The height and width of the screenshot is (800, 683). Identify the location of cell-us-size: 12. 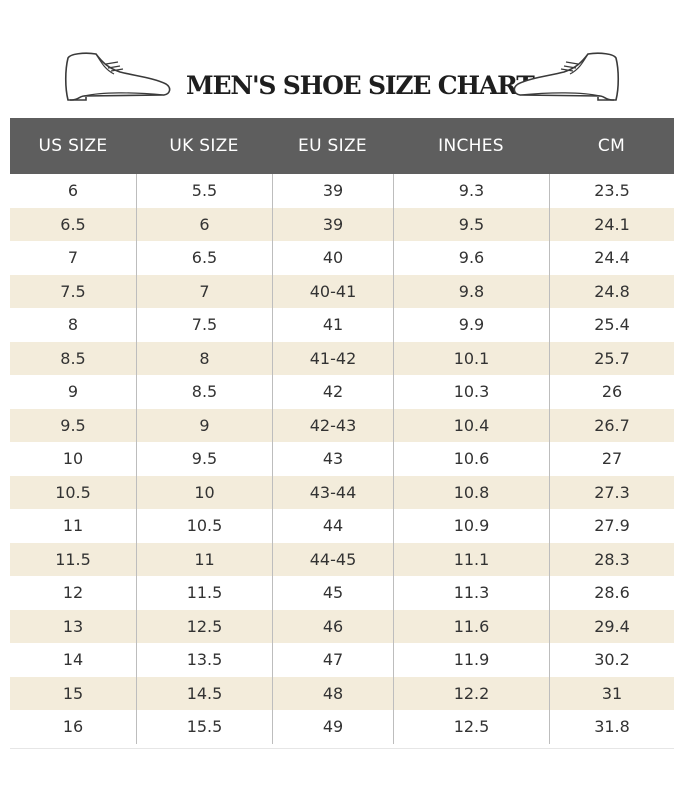
(73, 593).